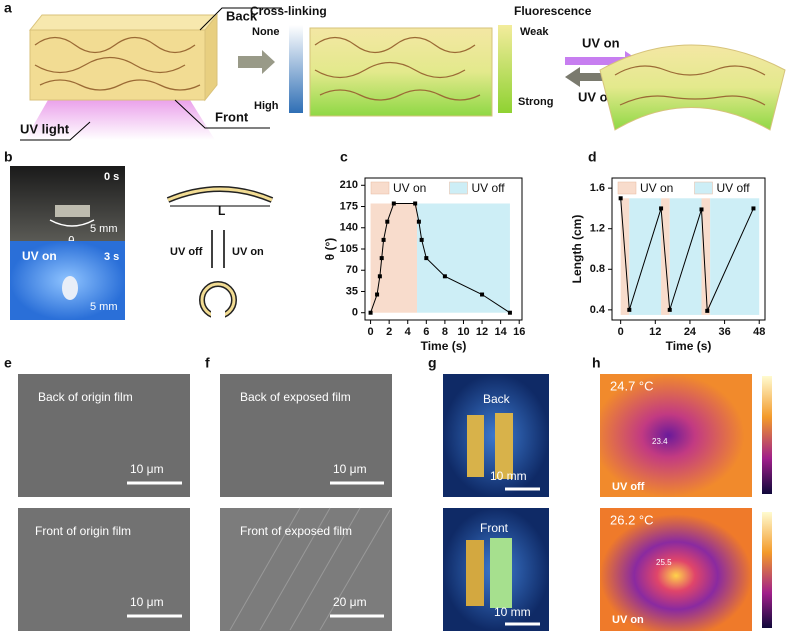  Describe the element at coordinates (592, 157) in the screenshot. I see `panel-label: d` at that location.